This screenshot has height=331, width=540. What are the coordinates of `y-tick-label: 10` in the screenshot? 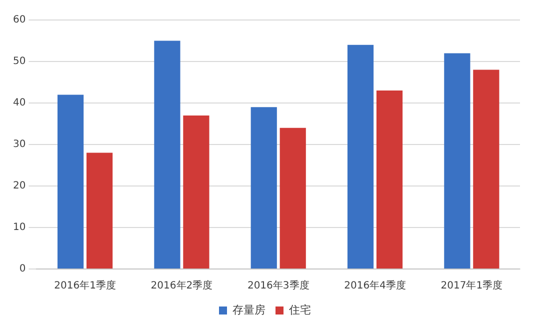 It's located at (19, 228).